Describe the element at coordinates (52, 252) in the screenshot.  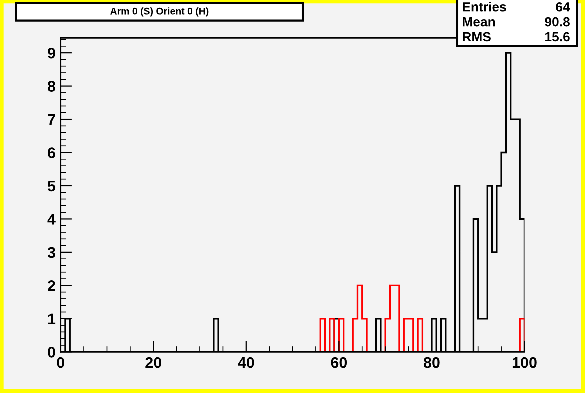
I see `y-tick-label: 3` at that location.